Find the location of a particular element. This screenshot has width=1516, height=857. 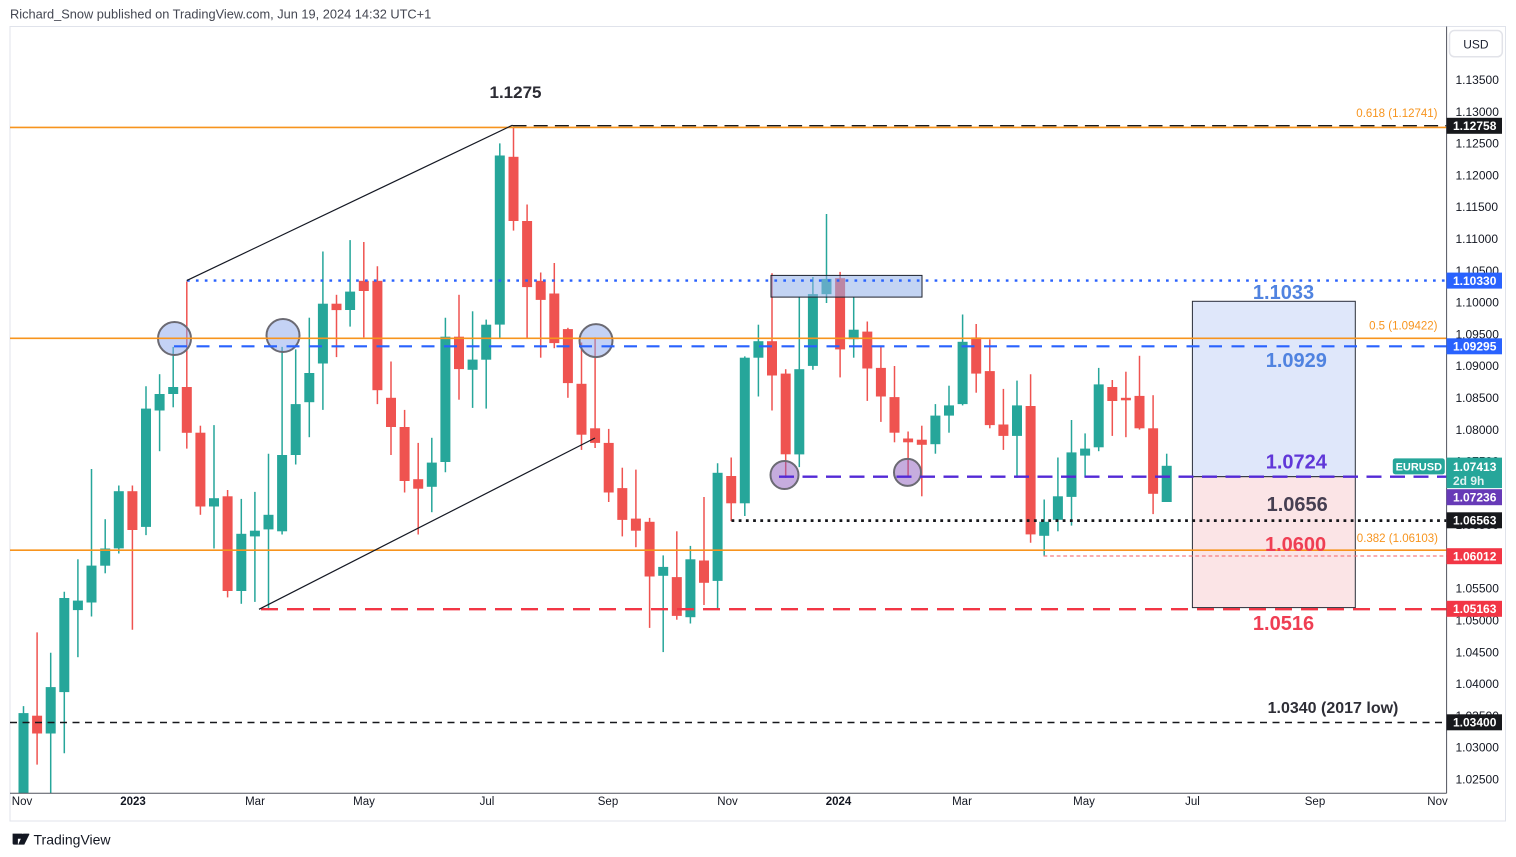

svg-text: 1.13500 is located at coordinates (1478, 80).